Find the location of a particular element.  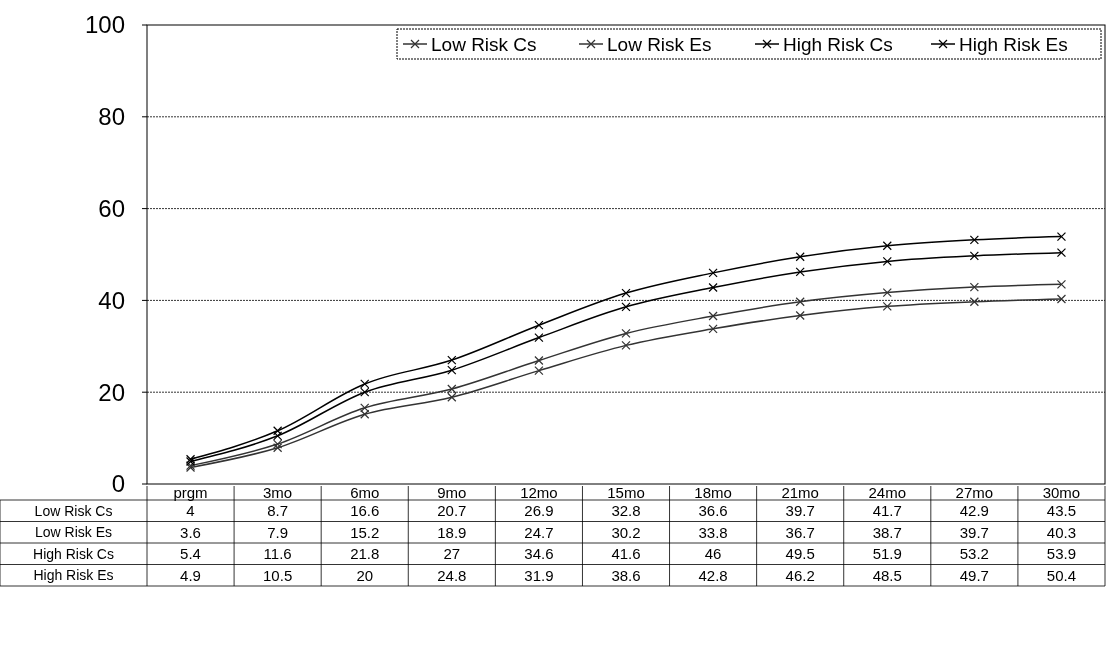

data-label: 53.9 is located at coordinates (1061, 553).